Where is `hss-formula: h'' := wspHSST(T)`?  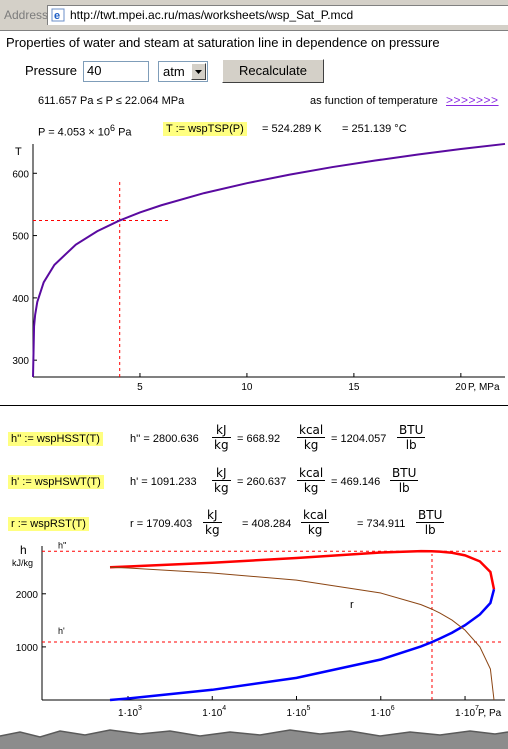
hss-formula: h'' := wspHSST(T) is located at coordinates (55, 439).